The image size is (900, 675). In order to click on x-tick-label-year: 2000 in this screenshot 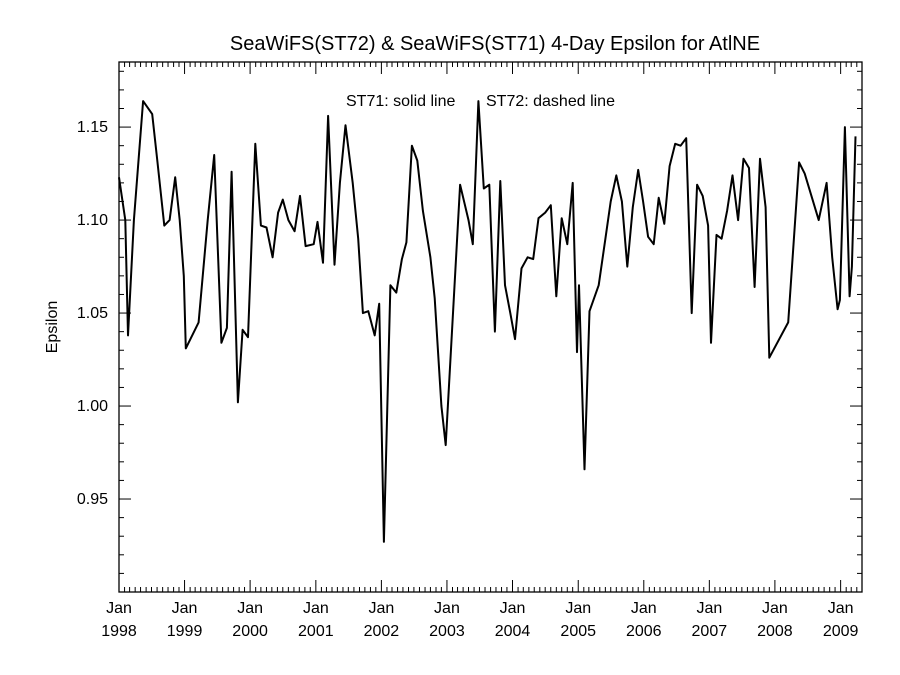, I will do `click(250, 631)`.